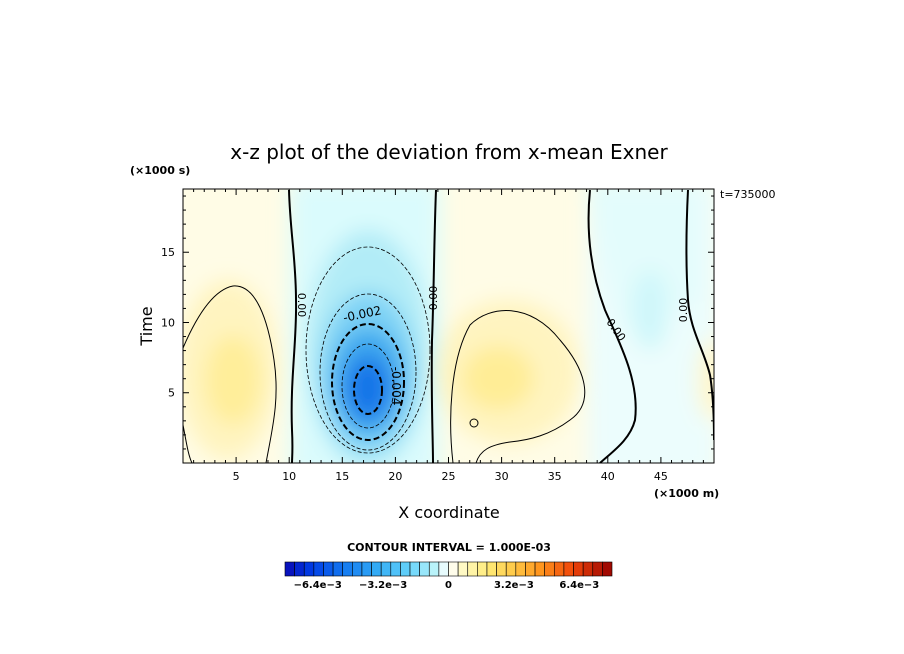  Describe the element at coordinates (449, 476) in the screenshot. I see `x-tick-label: 25` at that location.